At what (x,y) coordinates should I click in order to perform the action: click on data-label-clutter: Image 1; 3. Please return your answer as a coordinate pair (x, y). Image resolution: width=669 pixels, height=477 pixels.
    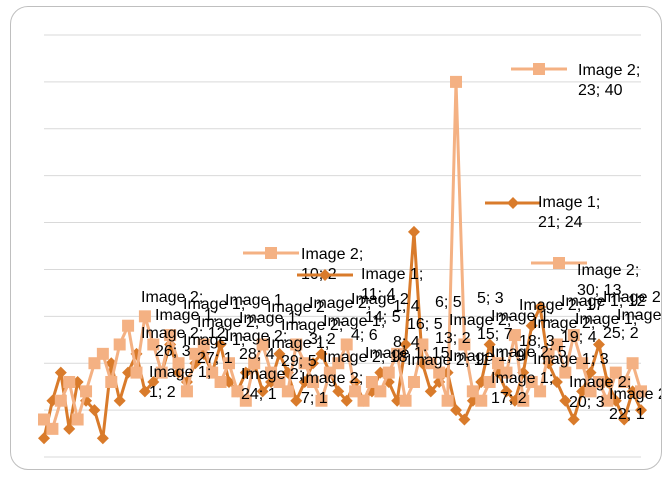
    Looking at the image, I should click on (571, 359).